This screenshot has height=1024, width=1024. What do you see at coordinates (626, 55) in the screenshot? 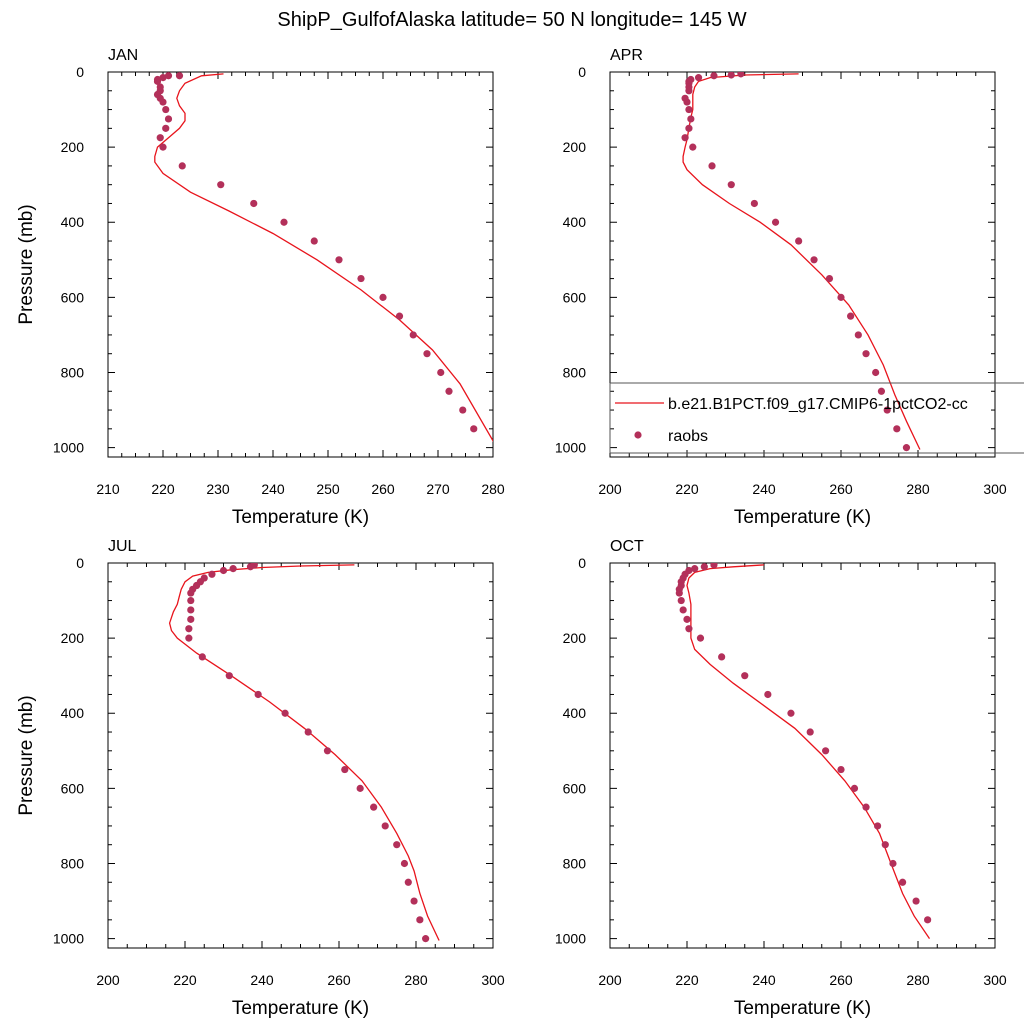
I see `panel-title: APR` at bounding box center [626, 55].